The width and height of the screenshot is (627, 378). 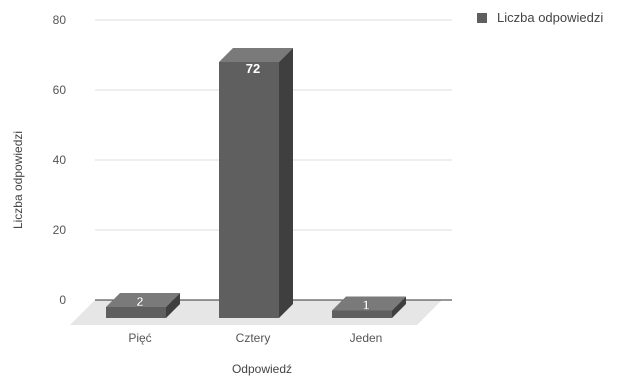 What do you see at coordinates (550, 17) in the screenshot?
I see `legend-label: Liczba odpowiedzi` at bounding box center [550, 17].